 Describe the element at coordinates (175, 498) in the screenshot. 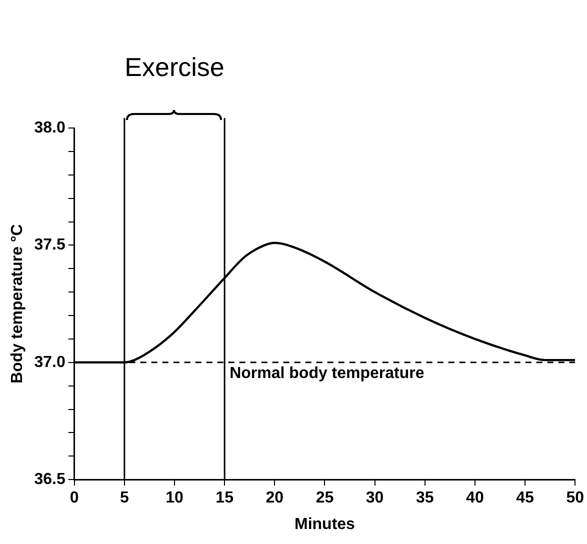

I see `x-tick-label: 10` at that location.